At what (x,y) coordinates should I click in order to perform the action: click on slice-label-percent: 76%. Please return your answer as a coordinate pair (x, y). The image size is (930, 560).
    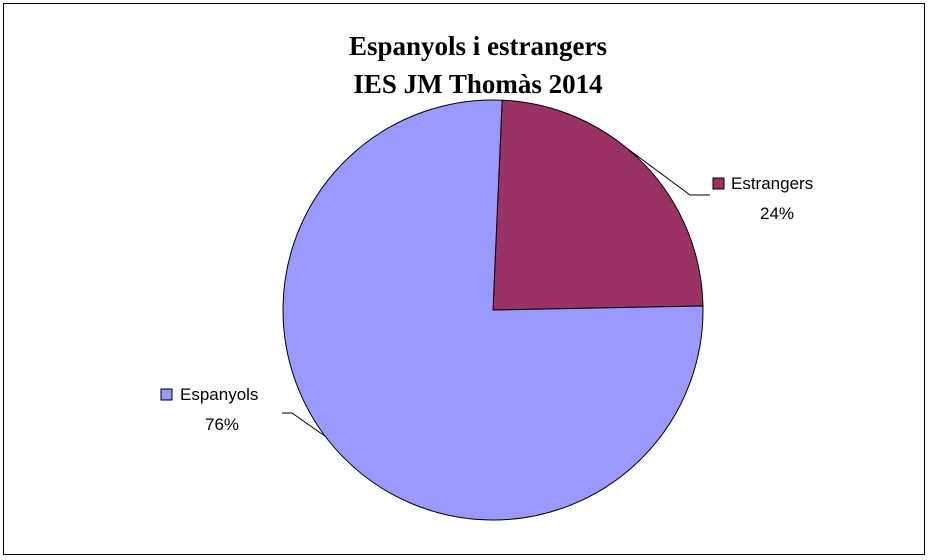
    Looking at the image, I should click on (222, 424).